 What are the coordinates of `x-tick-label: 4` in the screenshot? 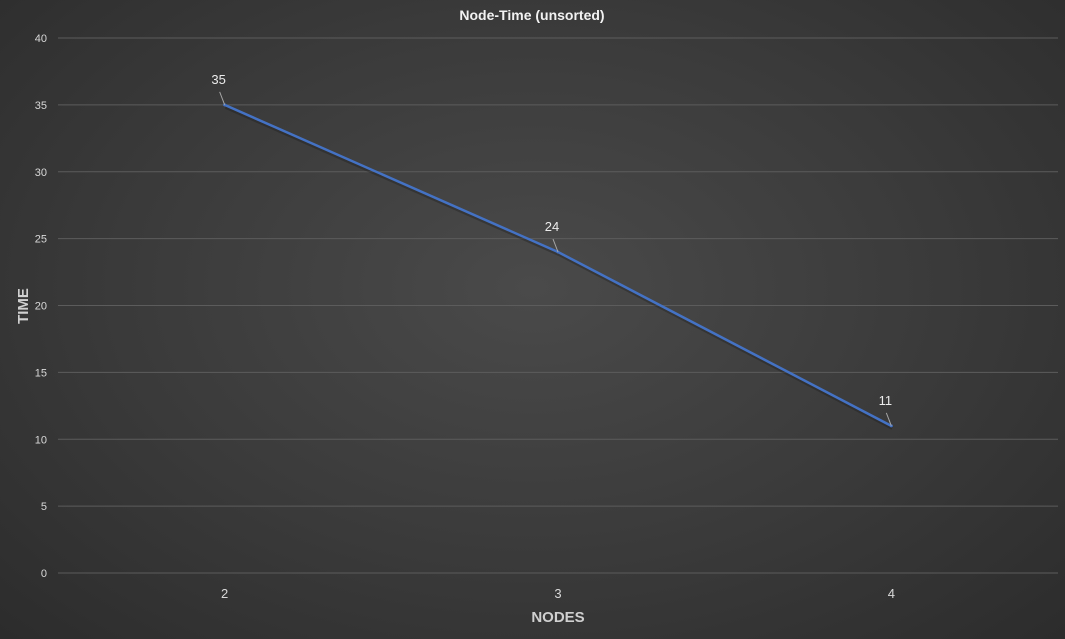 It's located at (891, 593).